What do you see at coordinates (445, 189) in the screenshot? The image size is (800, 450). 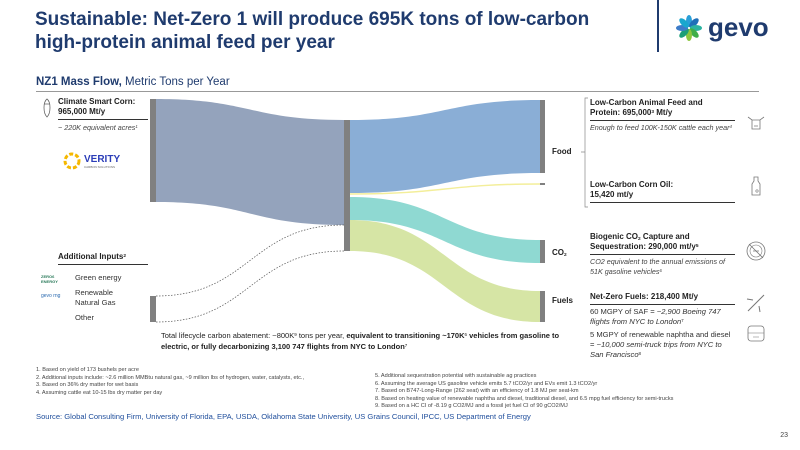 I see `flow-corn-oil` at bounding box center [445, 189].